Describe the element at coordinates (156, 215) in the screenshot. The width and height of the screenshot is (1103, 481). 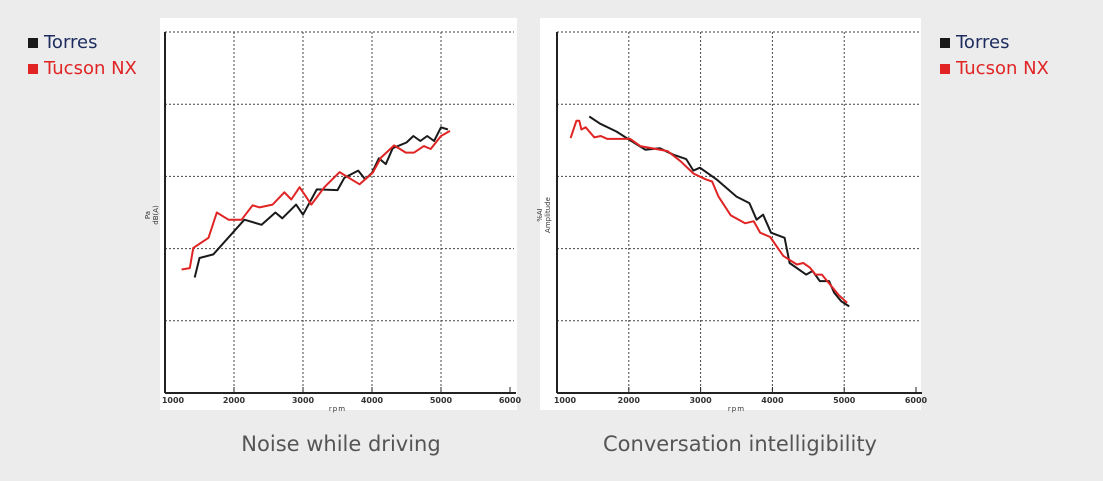
I see `y-axis-label: dB(A)` at that location.